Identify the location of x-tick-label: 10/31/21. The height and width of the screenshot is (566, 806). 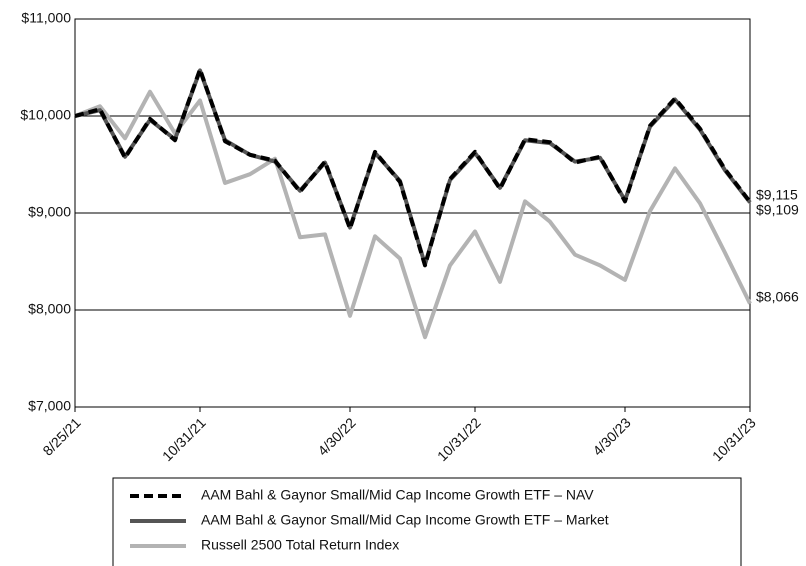
(184, 439).